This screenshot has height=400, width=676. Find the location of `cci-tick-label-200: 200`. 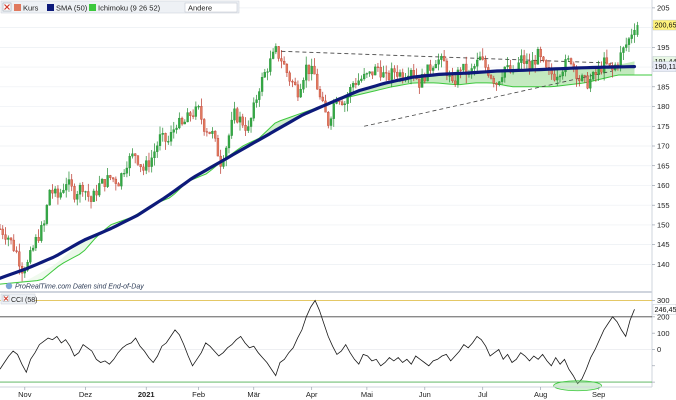

cci-tick-label-200: 200 is located at coordinates (663, 316).